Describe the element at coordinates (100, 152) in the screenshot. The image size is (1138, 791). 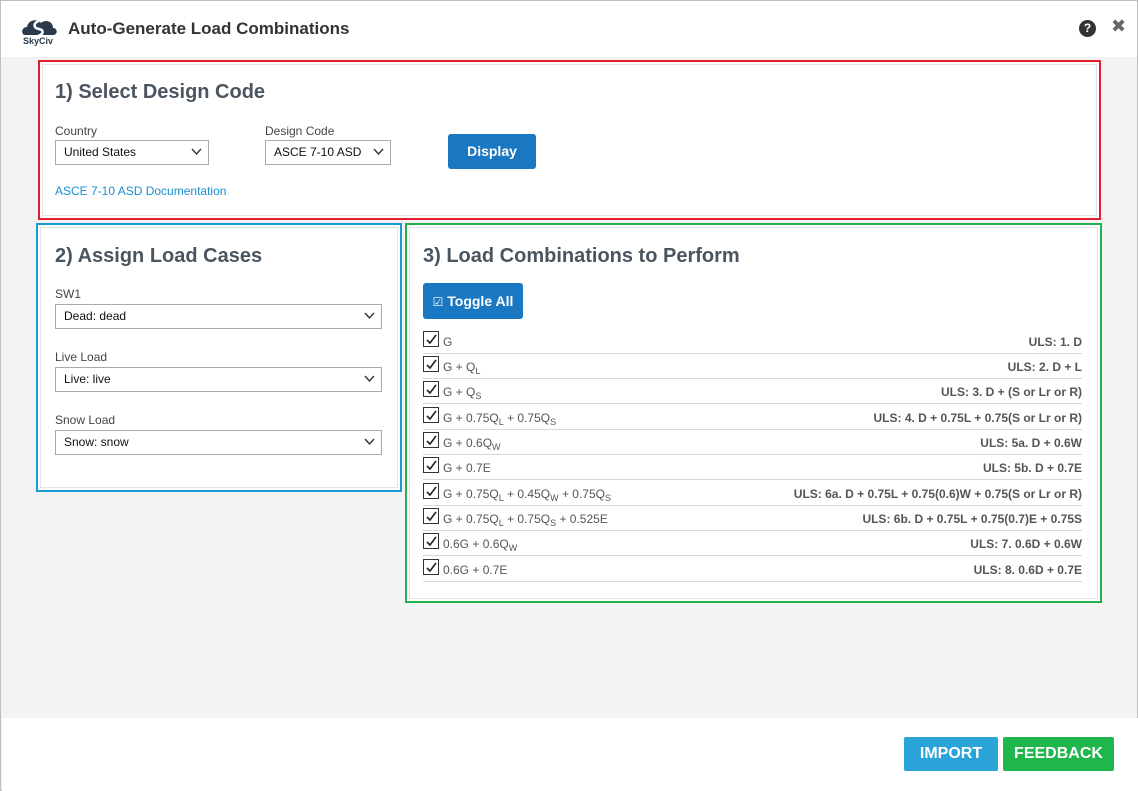
I see `country-value: United States` at that location.